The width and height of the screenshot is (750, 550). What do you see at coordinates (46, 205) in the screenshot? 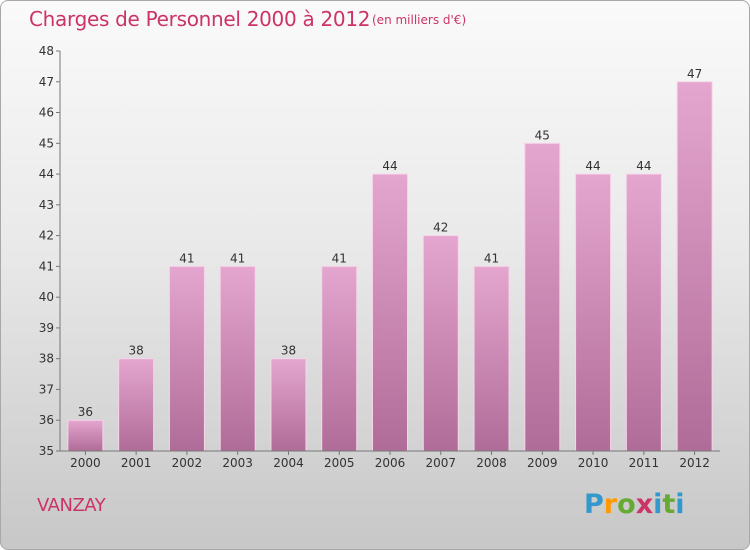
I see `y-tick-label: 43` at bounding box center [46, 205].